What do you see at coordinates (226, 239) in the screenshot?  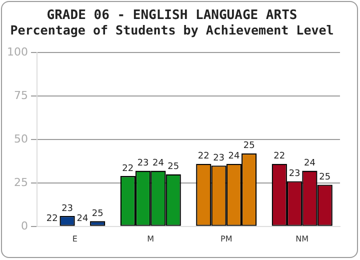 I see `x-tick-label: PM` at bounding box center [226, 239].